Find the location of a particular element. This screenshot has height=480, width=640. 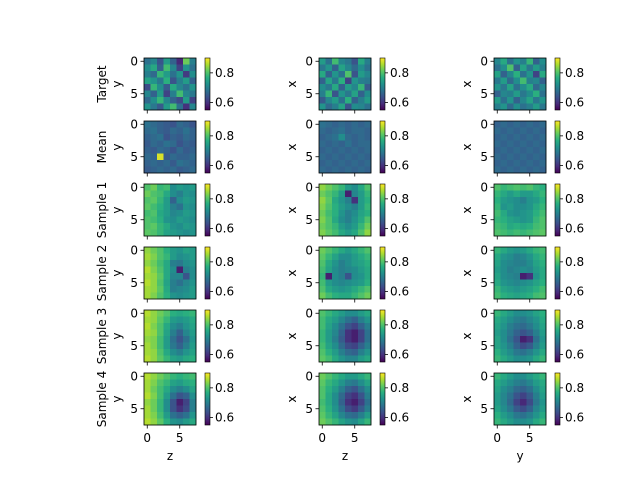

colorbar is located at coordinates (382, 147).